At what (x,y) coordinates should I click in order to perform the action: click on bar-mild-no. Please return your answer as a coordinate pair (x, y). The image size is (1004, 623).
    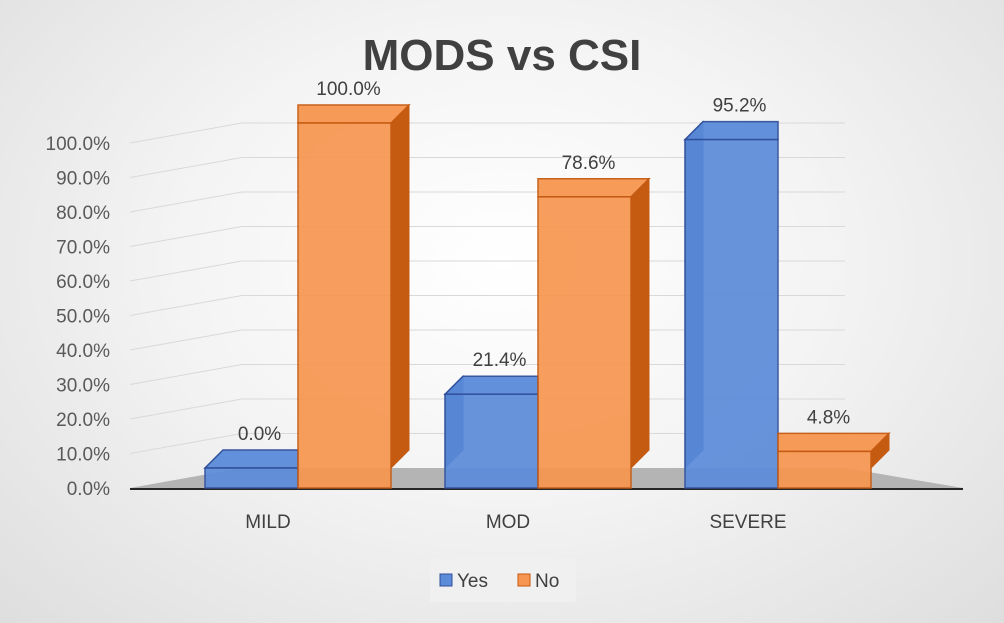
    Looking at the image, I should click on (354, 296).